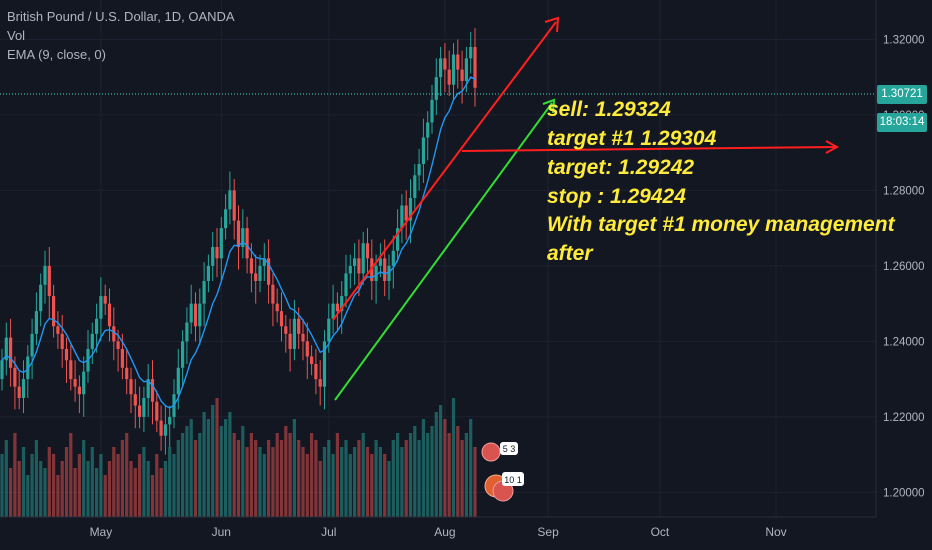  Describe the element at coordinates (904, 40) in the screenshot. I see `price-tick-label: 1.32000` at that location.